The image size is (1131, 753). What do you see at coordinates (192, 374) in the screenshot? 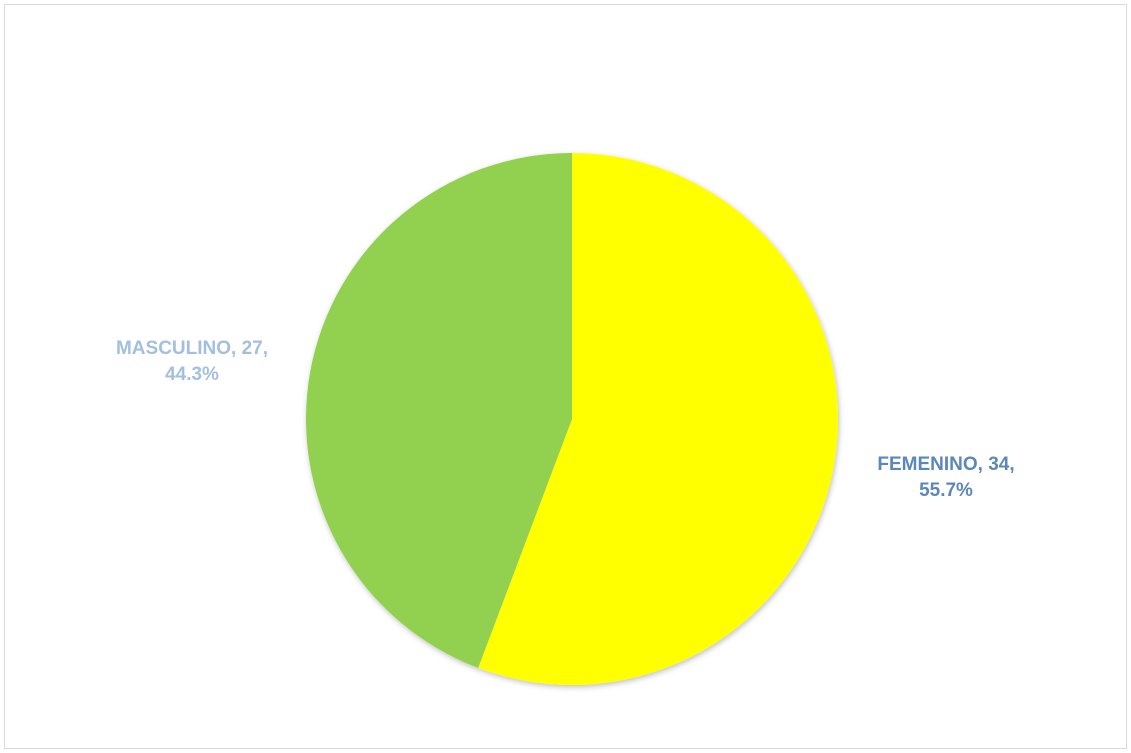
I see `data-label-masculino-line2: 44.3%` at bounding box center [192, 374].